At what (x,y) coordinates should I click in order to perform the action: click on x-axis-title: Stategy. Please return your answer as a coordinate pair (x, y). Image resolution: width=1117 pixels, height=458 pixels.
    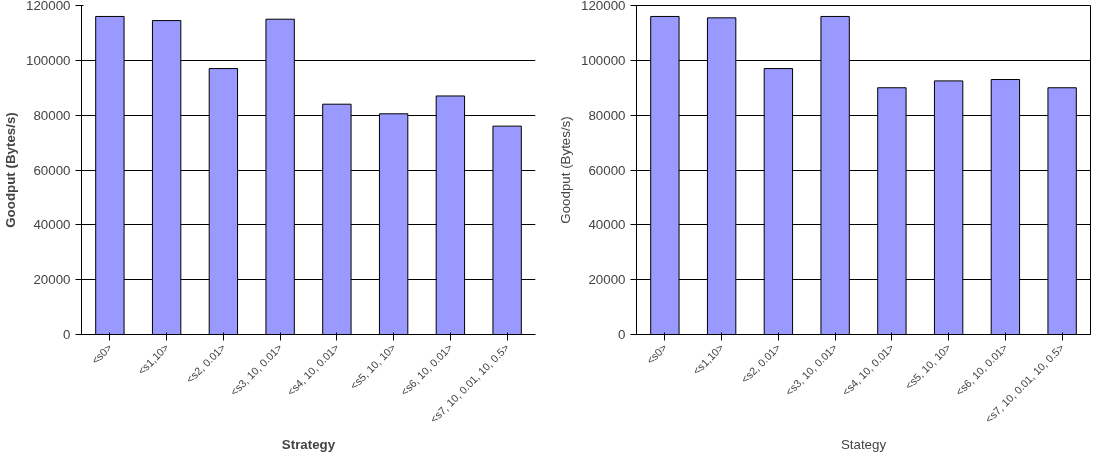
    Looking at the image, I should click on (863, 445).